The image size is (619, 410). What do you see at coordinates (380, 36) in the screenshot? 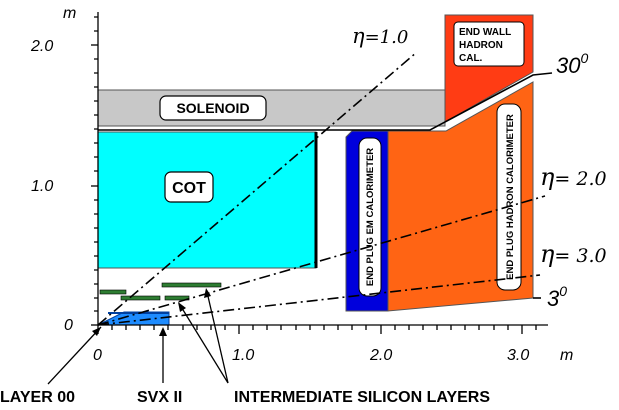
I see `eta-1-label: η=1.0` at bounding box center [380, 36].